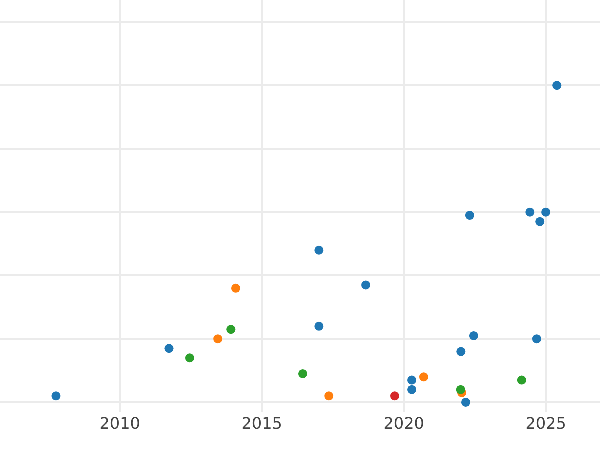  What do you see at coordinates (120, 423) in the screenshot?
I see `x-tick-label: 2010` at bounding box center [120, 423].